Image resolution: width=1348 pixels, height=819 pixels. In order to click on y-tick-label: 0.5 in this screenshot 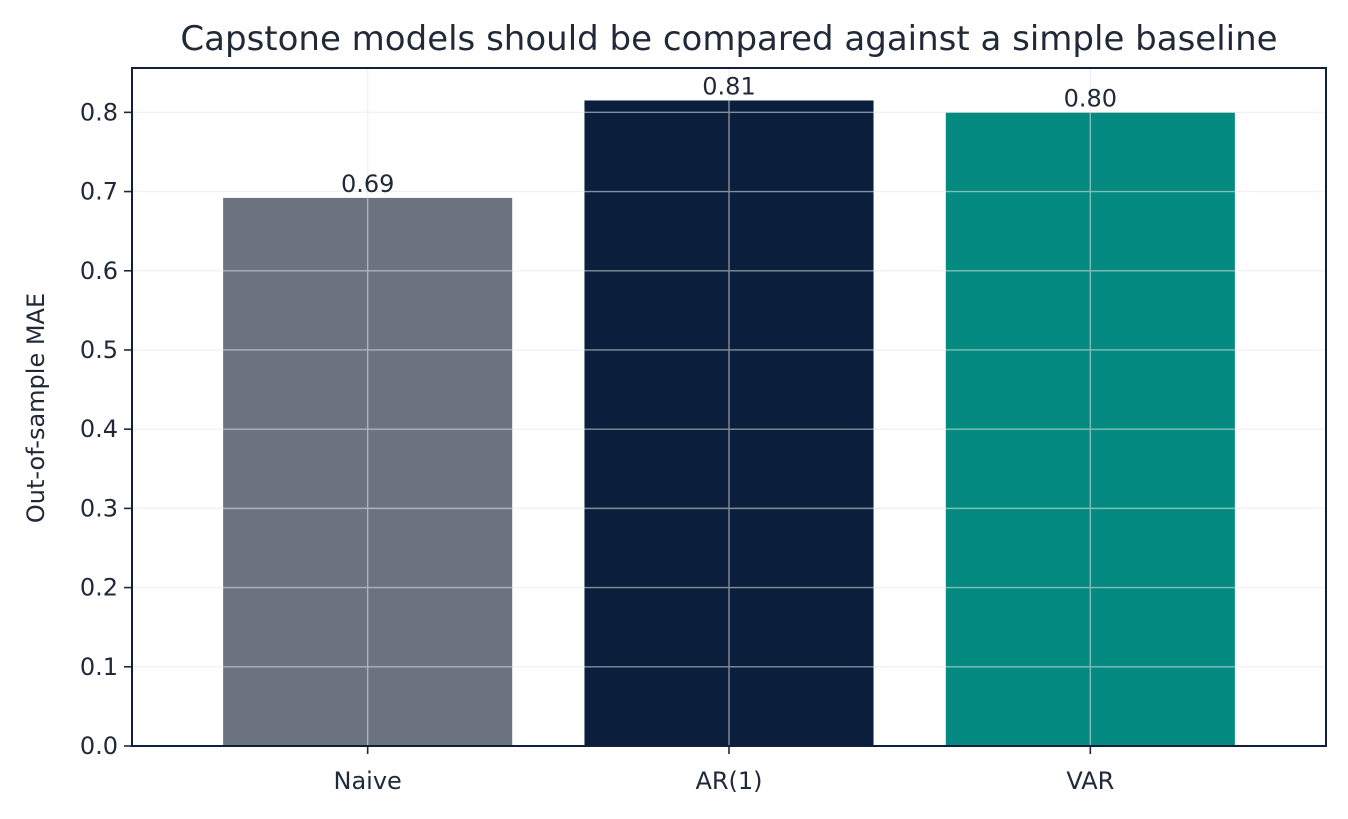, I will do `click(99, 350)`.